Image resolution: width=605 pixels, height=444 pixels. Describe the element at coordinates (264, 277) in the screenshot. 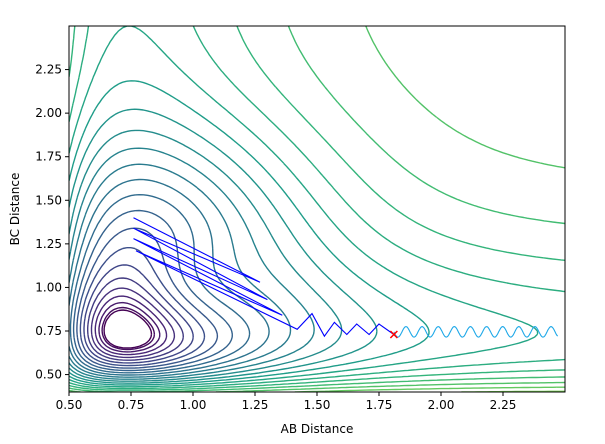

I see `trajectory-early` at that location.